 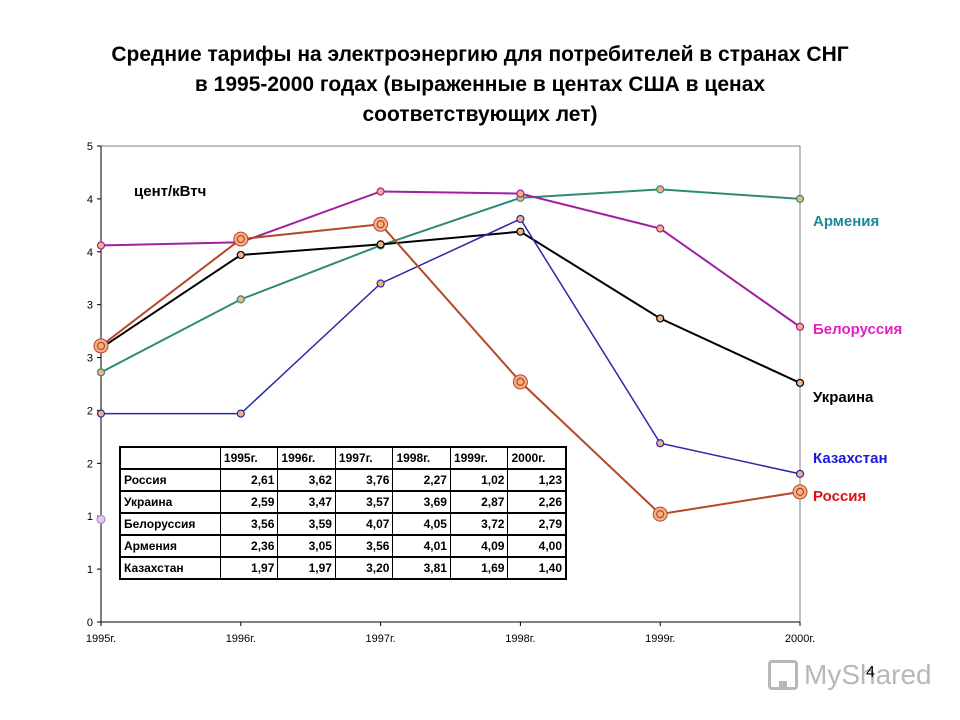 I want to click on table-cell: 2,26, so click(x=537, y=502).